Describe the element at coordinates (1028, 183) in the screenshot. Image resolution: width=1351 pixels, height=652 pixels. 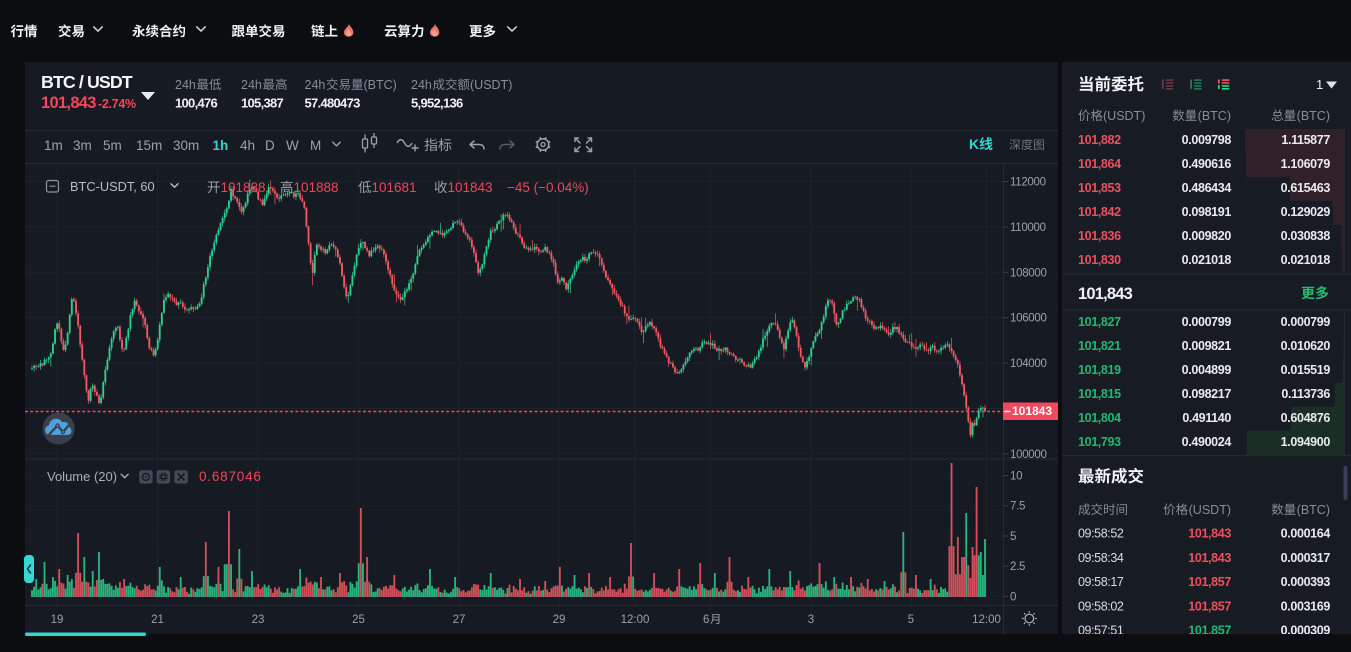
I see `svg-text: 112000` at that location.